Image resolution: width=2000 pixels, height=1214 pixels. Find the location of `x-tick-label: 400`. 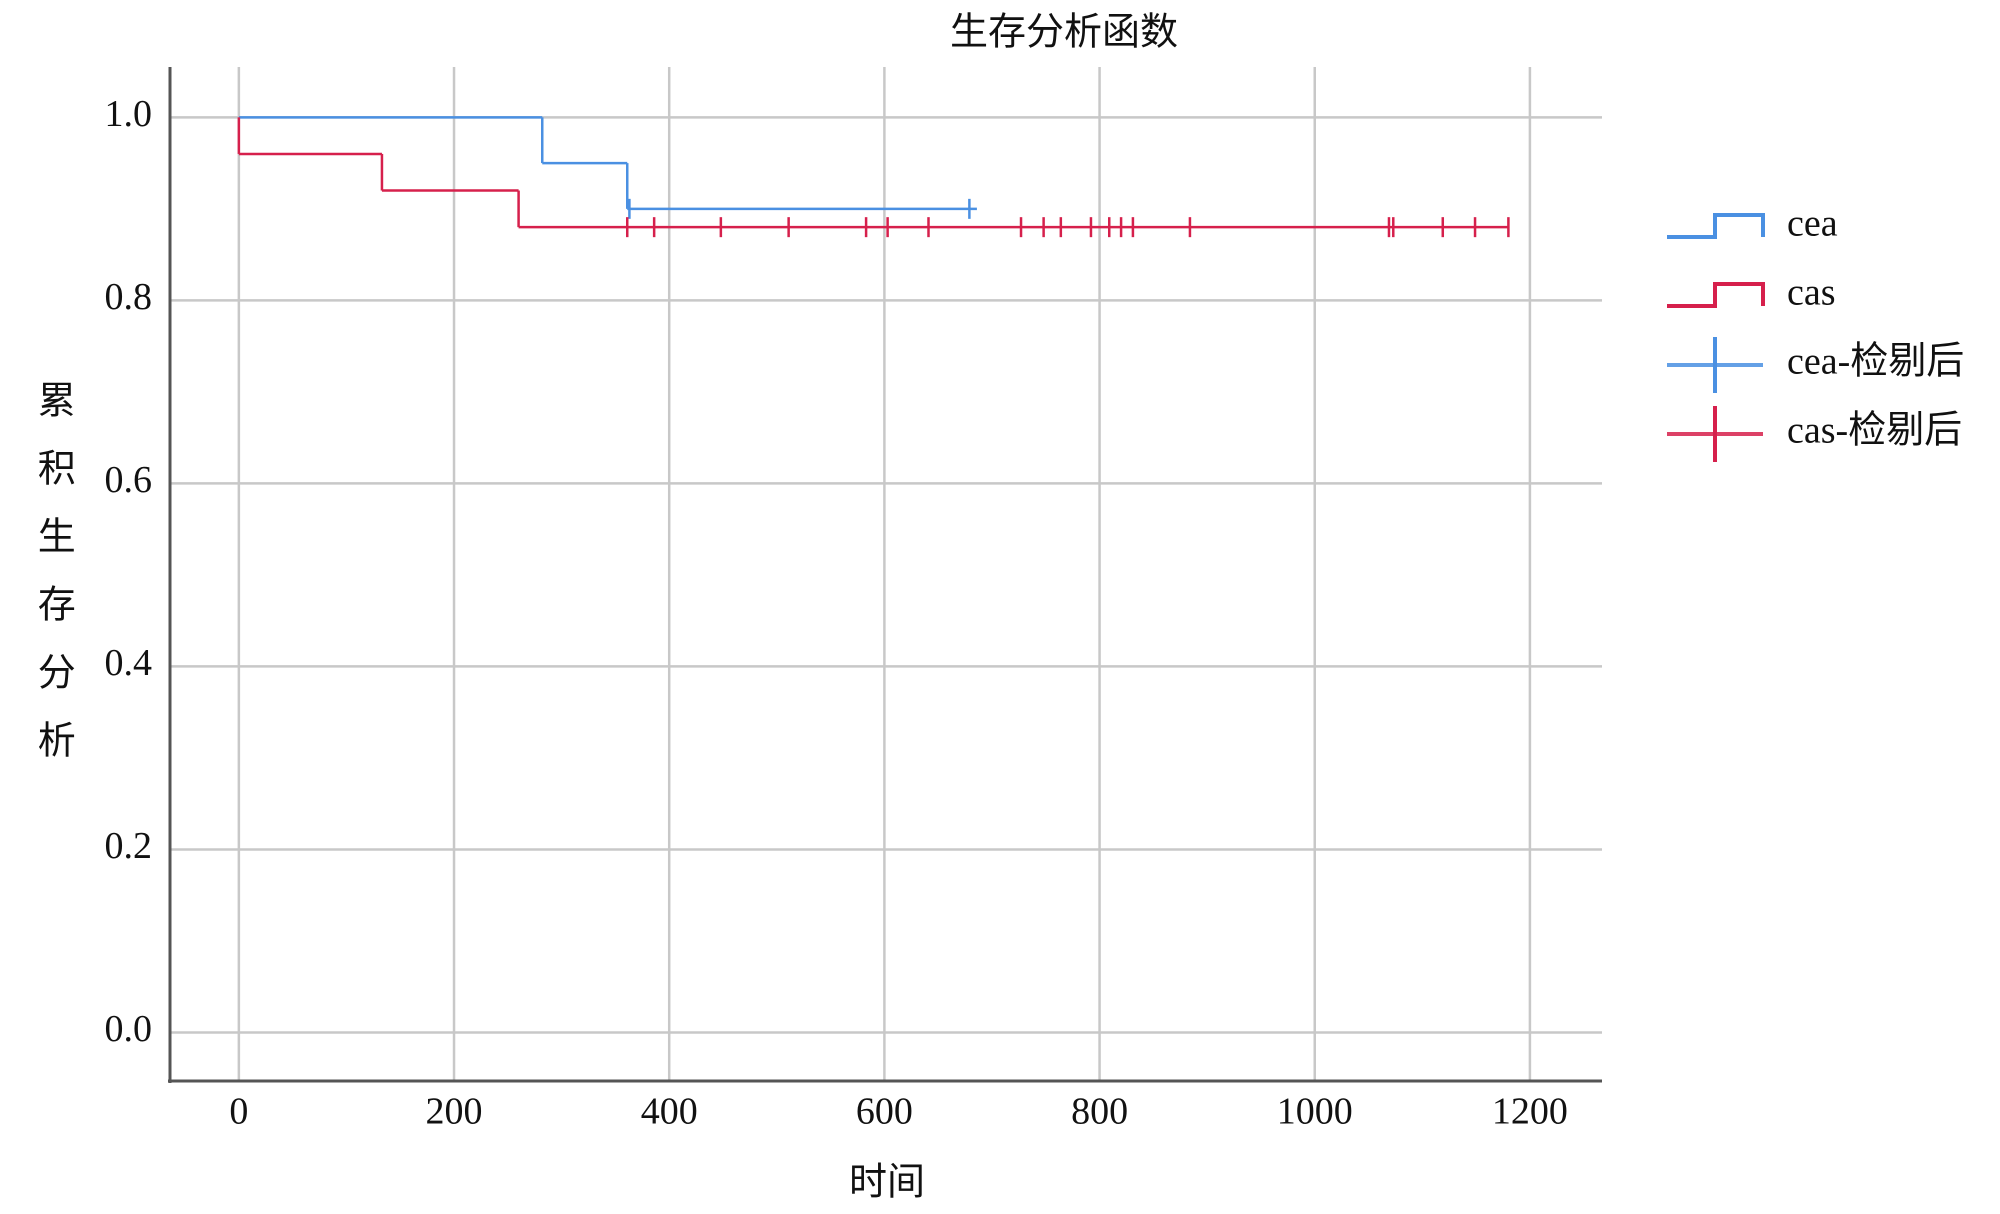

x-tick-label: 400 is located at coordinates (669, 1112).